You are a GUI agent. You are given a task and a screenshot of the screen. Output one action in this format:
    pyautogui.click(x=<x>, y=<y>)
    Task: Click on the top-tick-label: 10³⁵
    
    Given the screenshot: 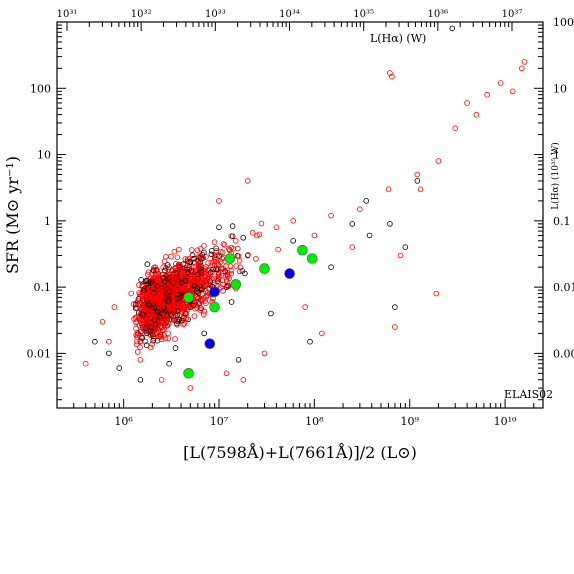 What is the action you would take?
    pyautogui.click(x=363, y=14)
    